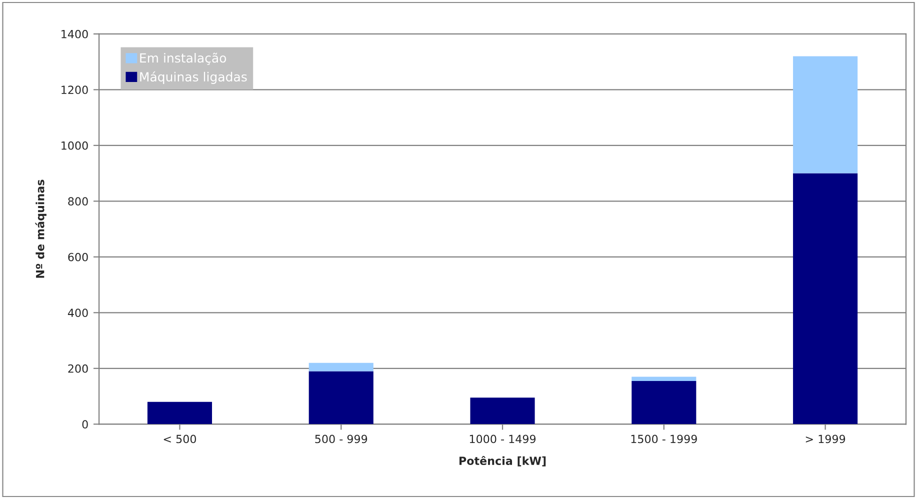 This screenshot has height=499, width=917. What do you see at coordinates (664, 439) in the screenshot?
I see `x-tick-label: 1500 - 1999` at bounding box center [664, 439].